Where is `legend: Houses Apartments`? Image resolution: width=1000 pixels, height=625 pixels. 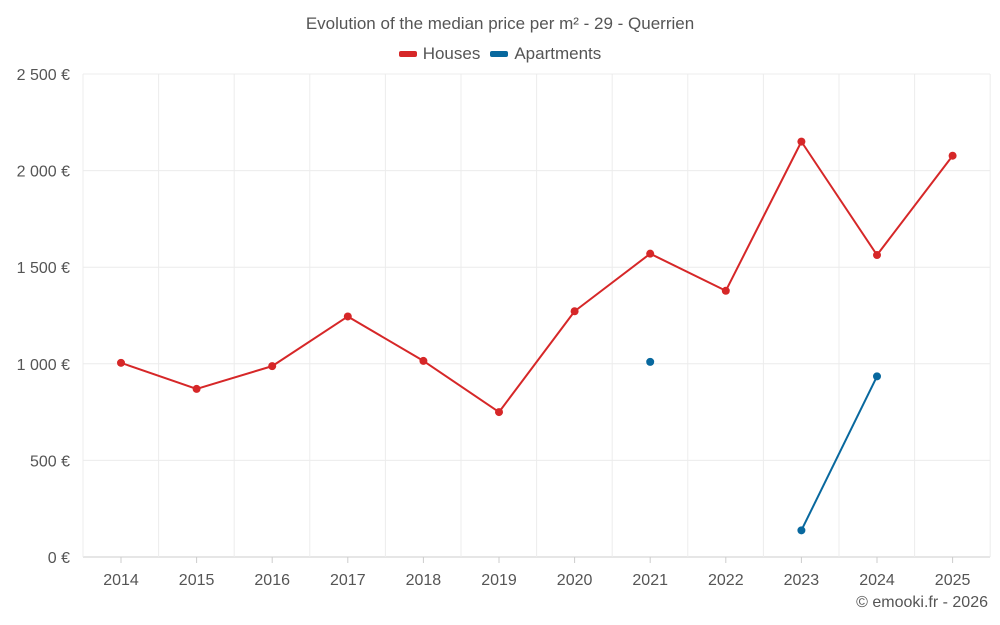 legend: Houses Apartments is located at coordinates (500, 54).